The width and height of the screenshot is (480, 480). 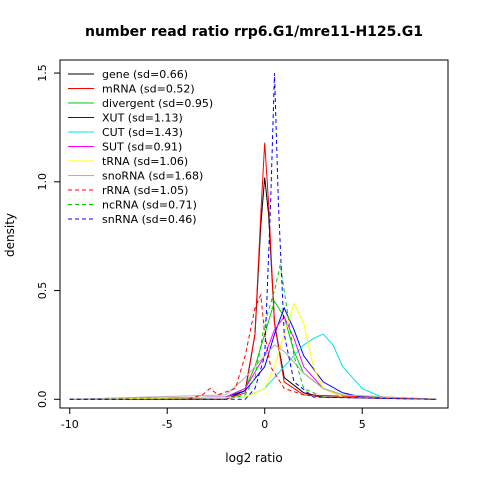 I want to click on legend-label: snoRNA (sd=1.68), so click(x=152, y=176).